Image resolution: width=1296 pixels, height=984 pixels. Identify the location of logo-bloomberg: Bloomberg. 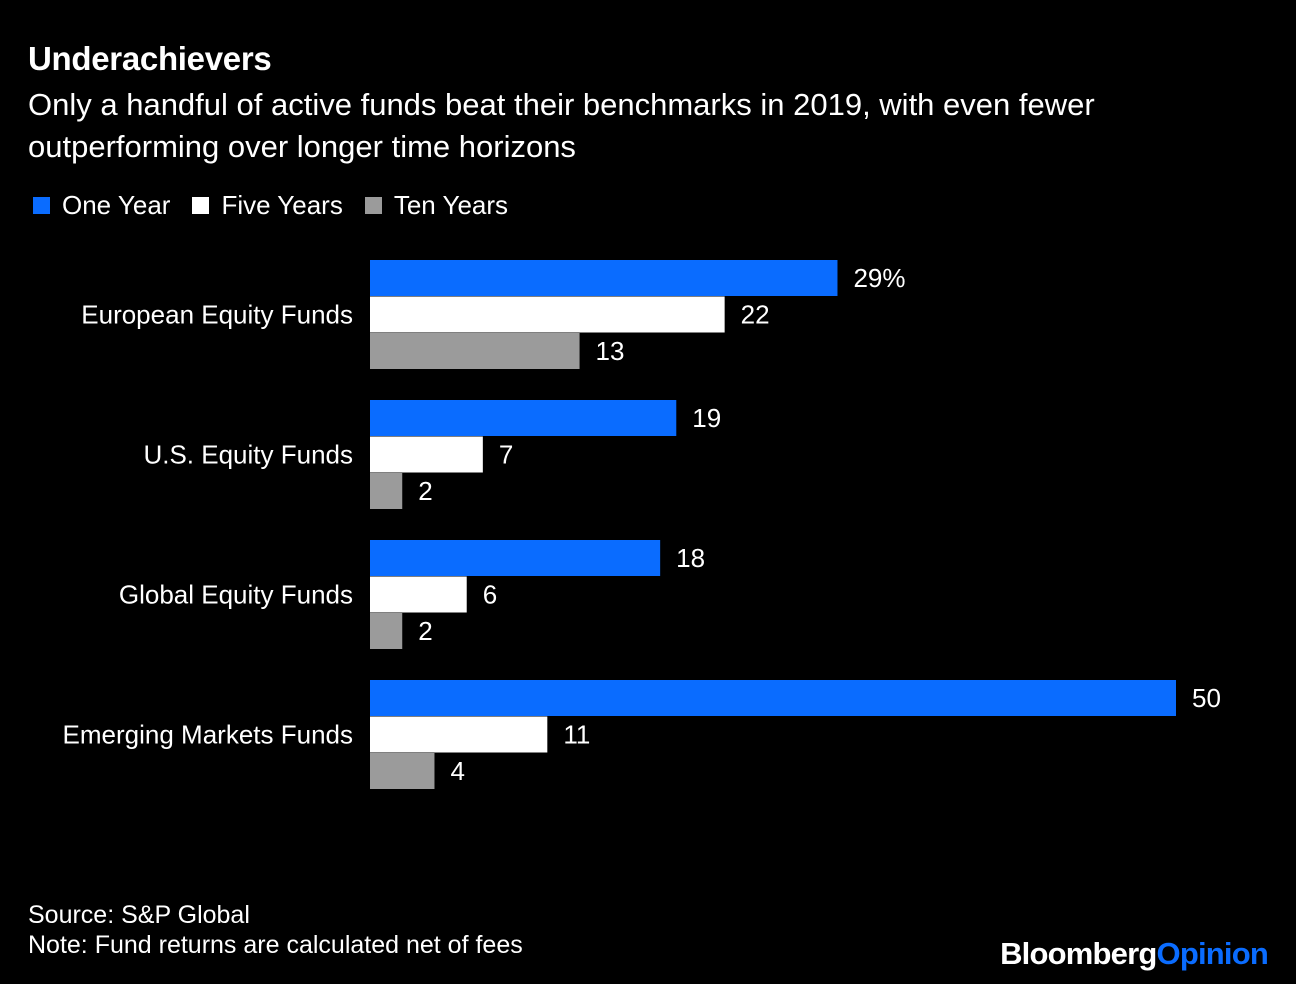
(1078, 953).